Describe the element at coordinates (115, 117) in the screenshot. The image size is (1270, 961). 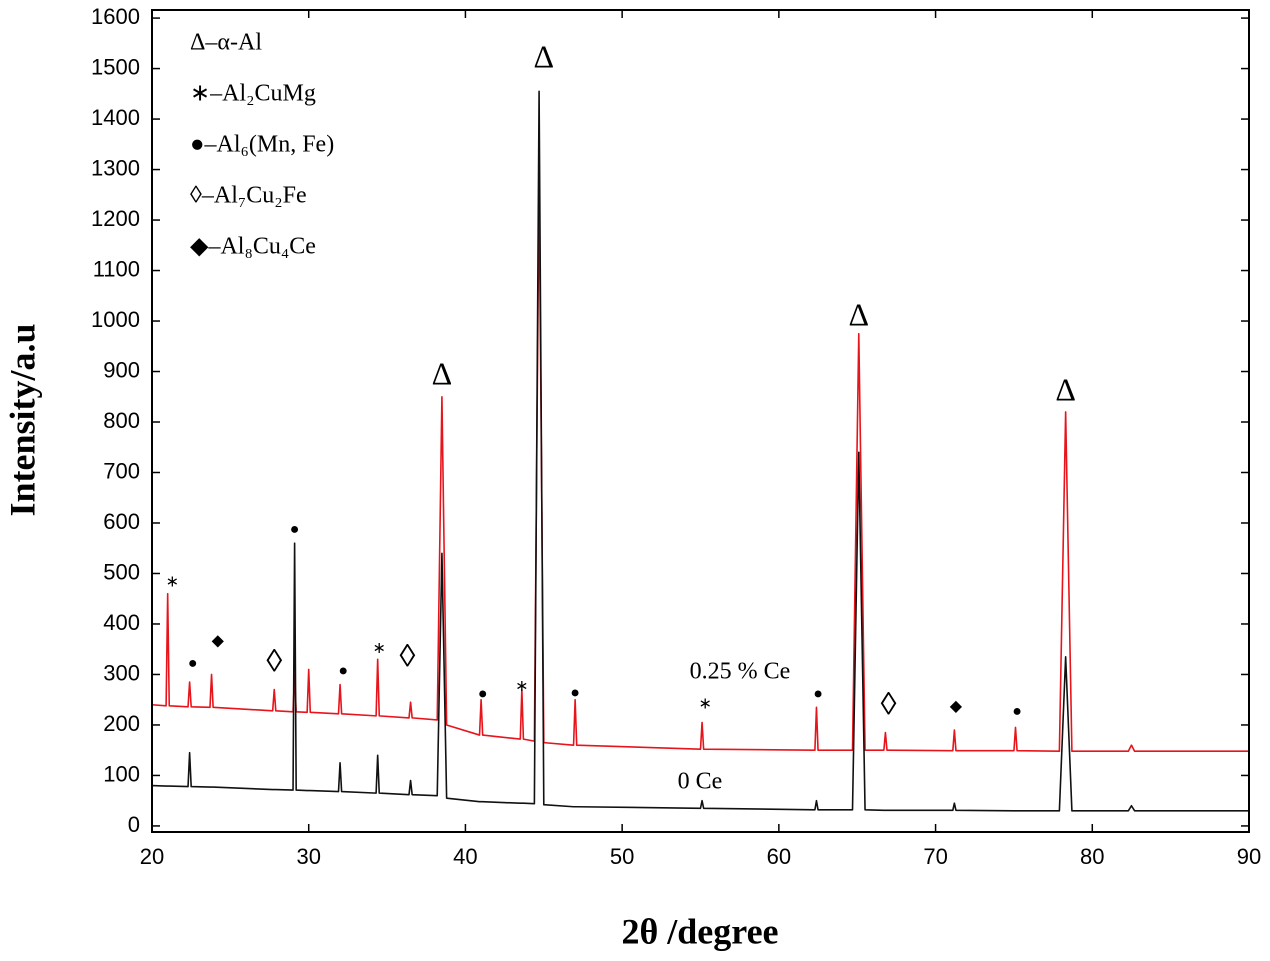
I see `y-tick-label: 1400` at that location.